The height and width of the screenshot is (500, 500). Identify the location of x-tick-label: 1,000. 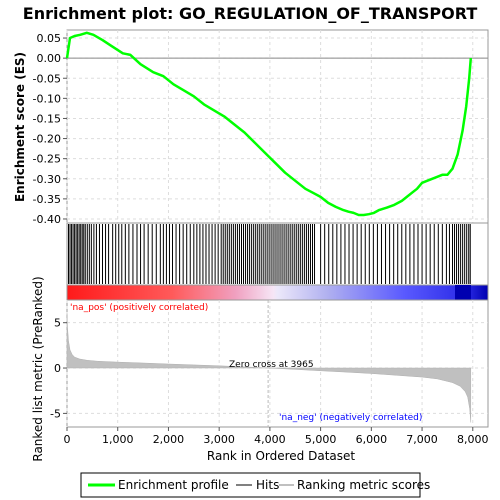
(118, 439).